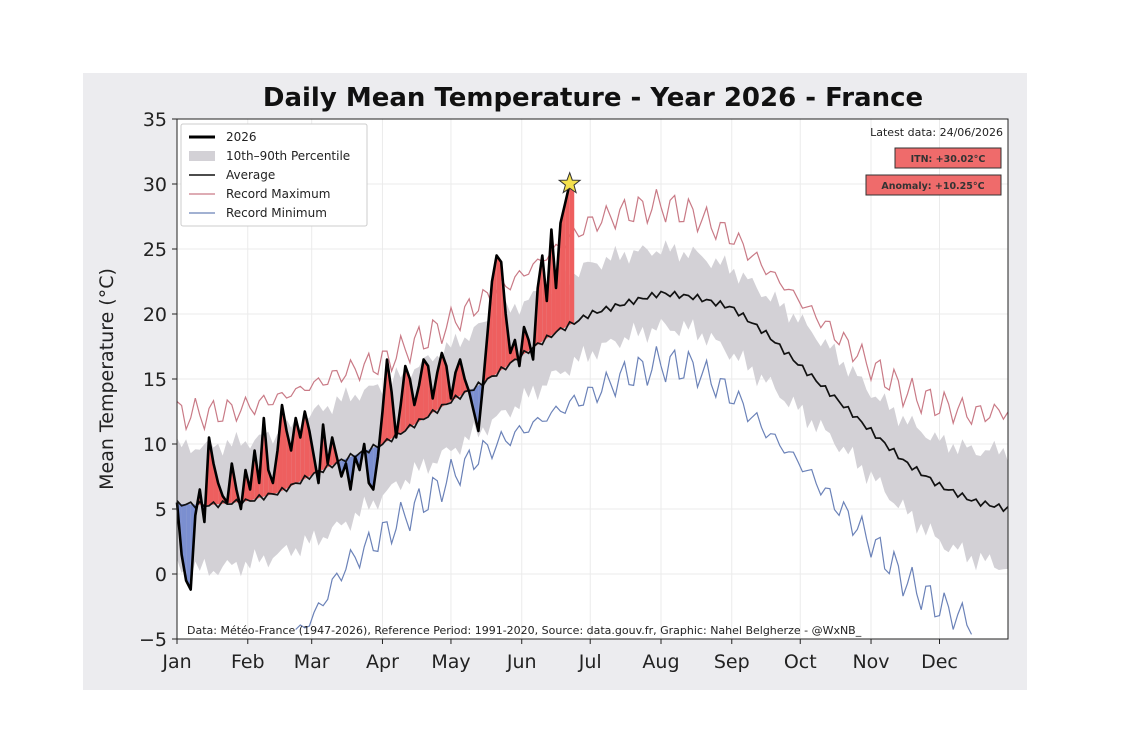 This screenshot has width=1130, height=753. I want to click on legend-label-record-max: Record Maximum, so click(278, 194).